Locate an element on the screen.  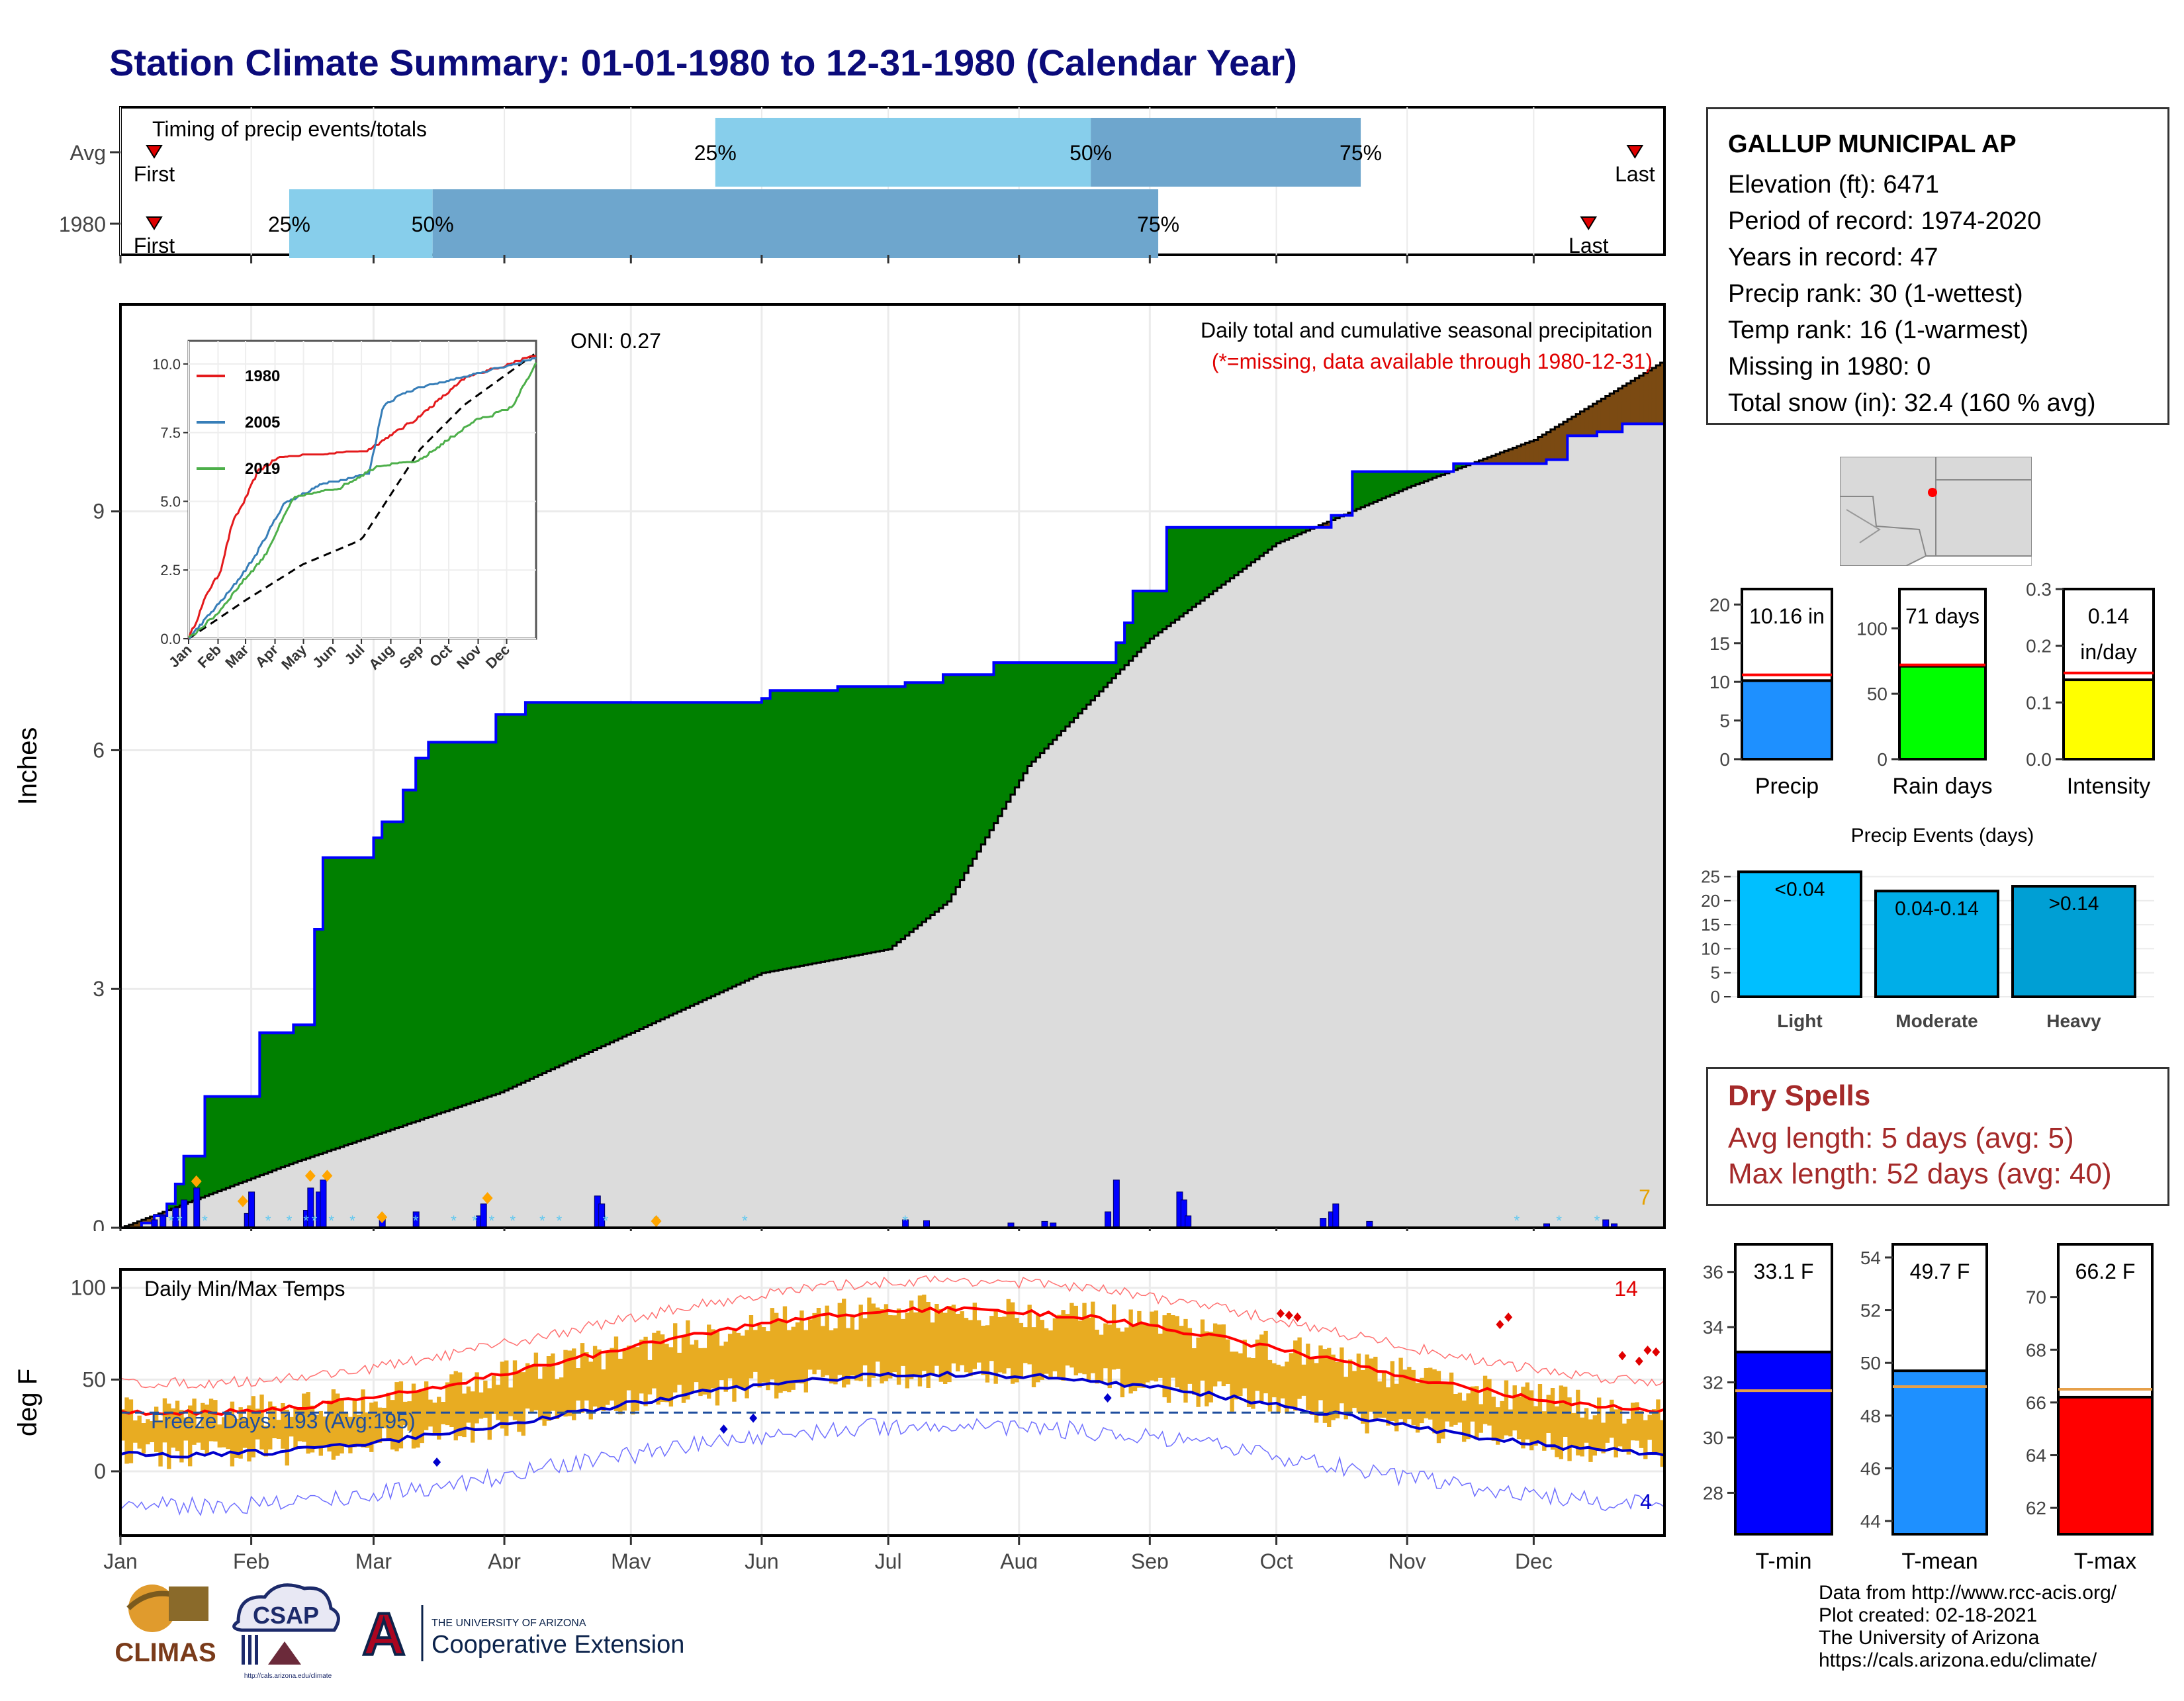
small-bar-ytick-label: 36 is located at coordinates (1713, 1272).